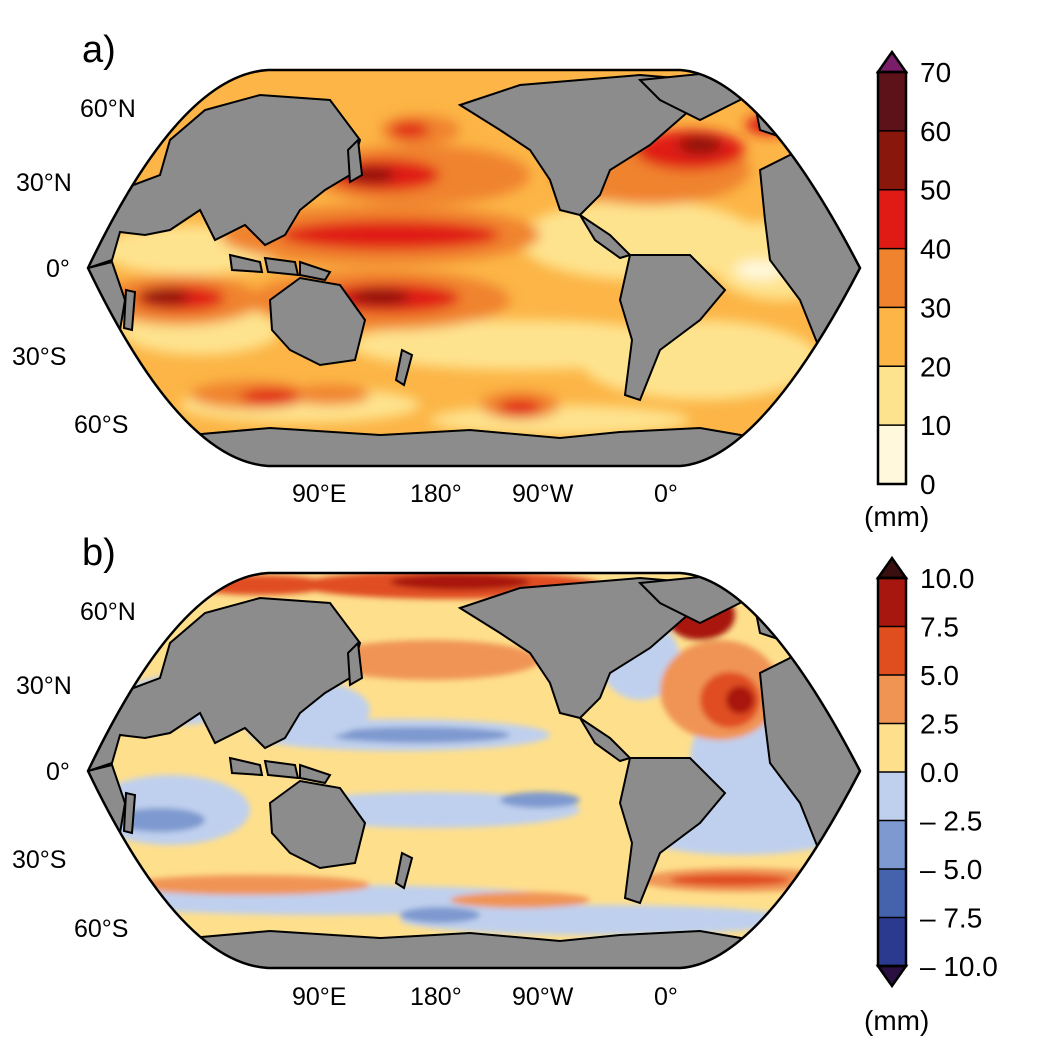 The image size is (1038, 1050). Describe the element at coordinates (99, 553) in the screenshot. I see `panel-label: b)` at that location.